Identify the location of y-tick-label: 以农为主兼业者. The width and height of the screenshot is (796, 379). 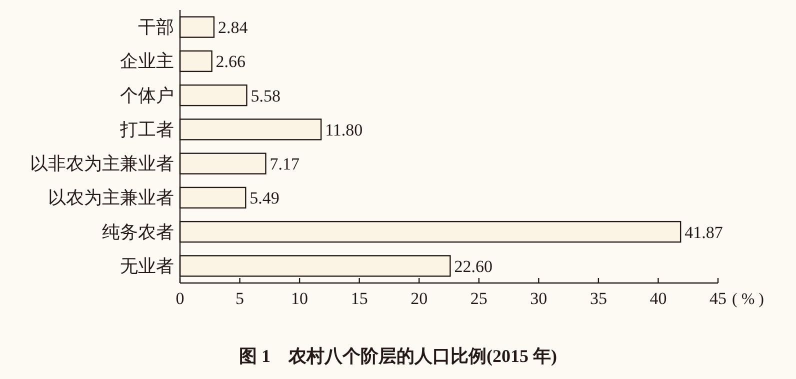
(111, 198).